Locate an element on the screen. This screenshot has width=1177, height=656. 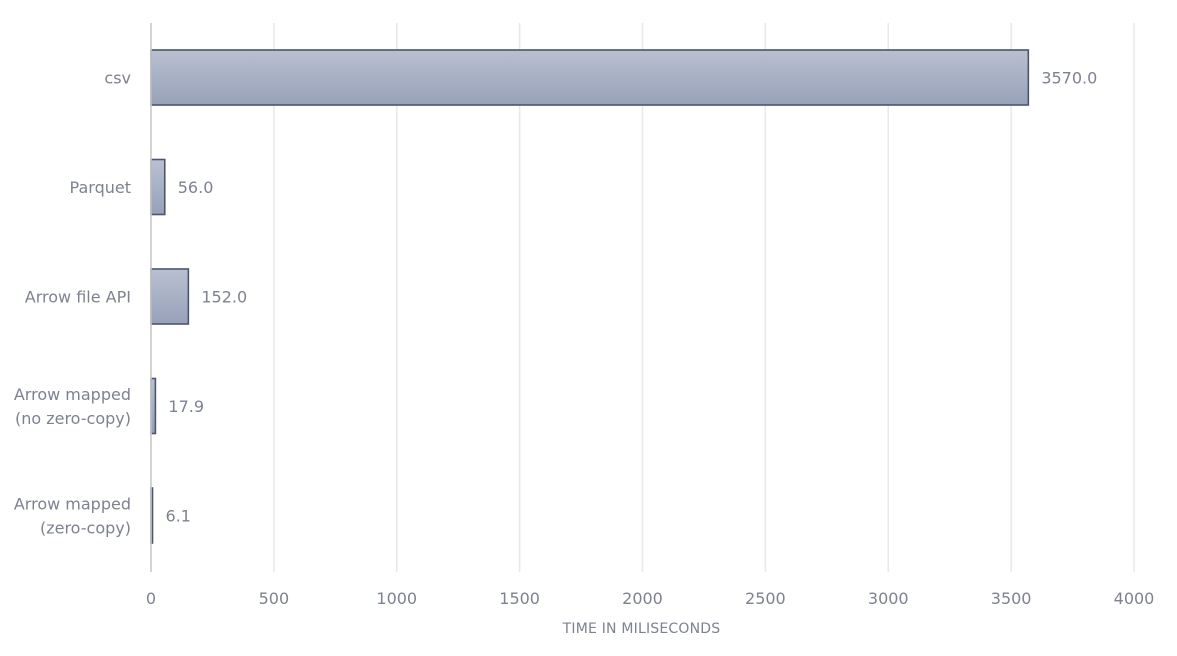
value-label: 17.9 is located at coordinates (186, 406).